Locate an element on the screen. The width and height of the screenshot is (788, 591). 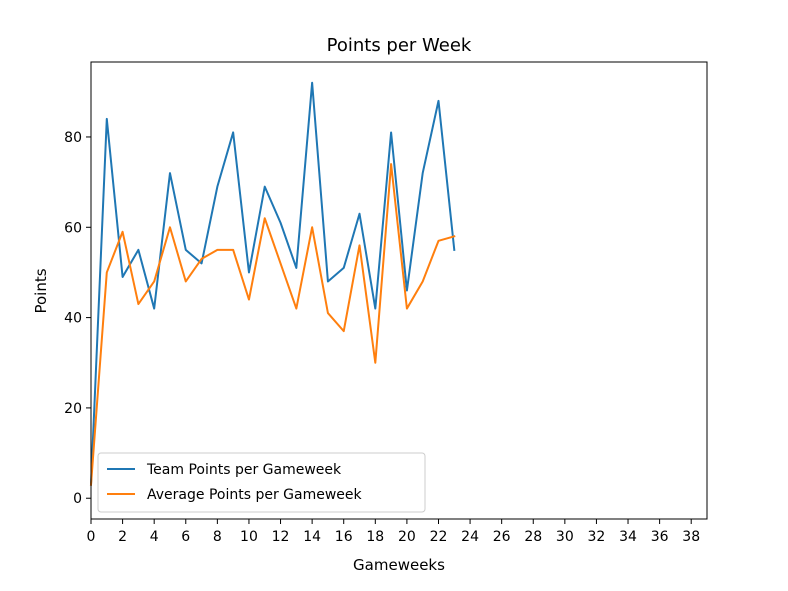
y-axis-label: Points is located at coordinates (41, 290).